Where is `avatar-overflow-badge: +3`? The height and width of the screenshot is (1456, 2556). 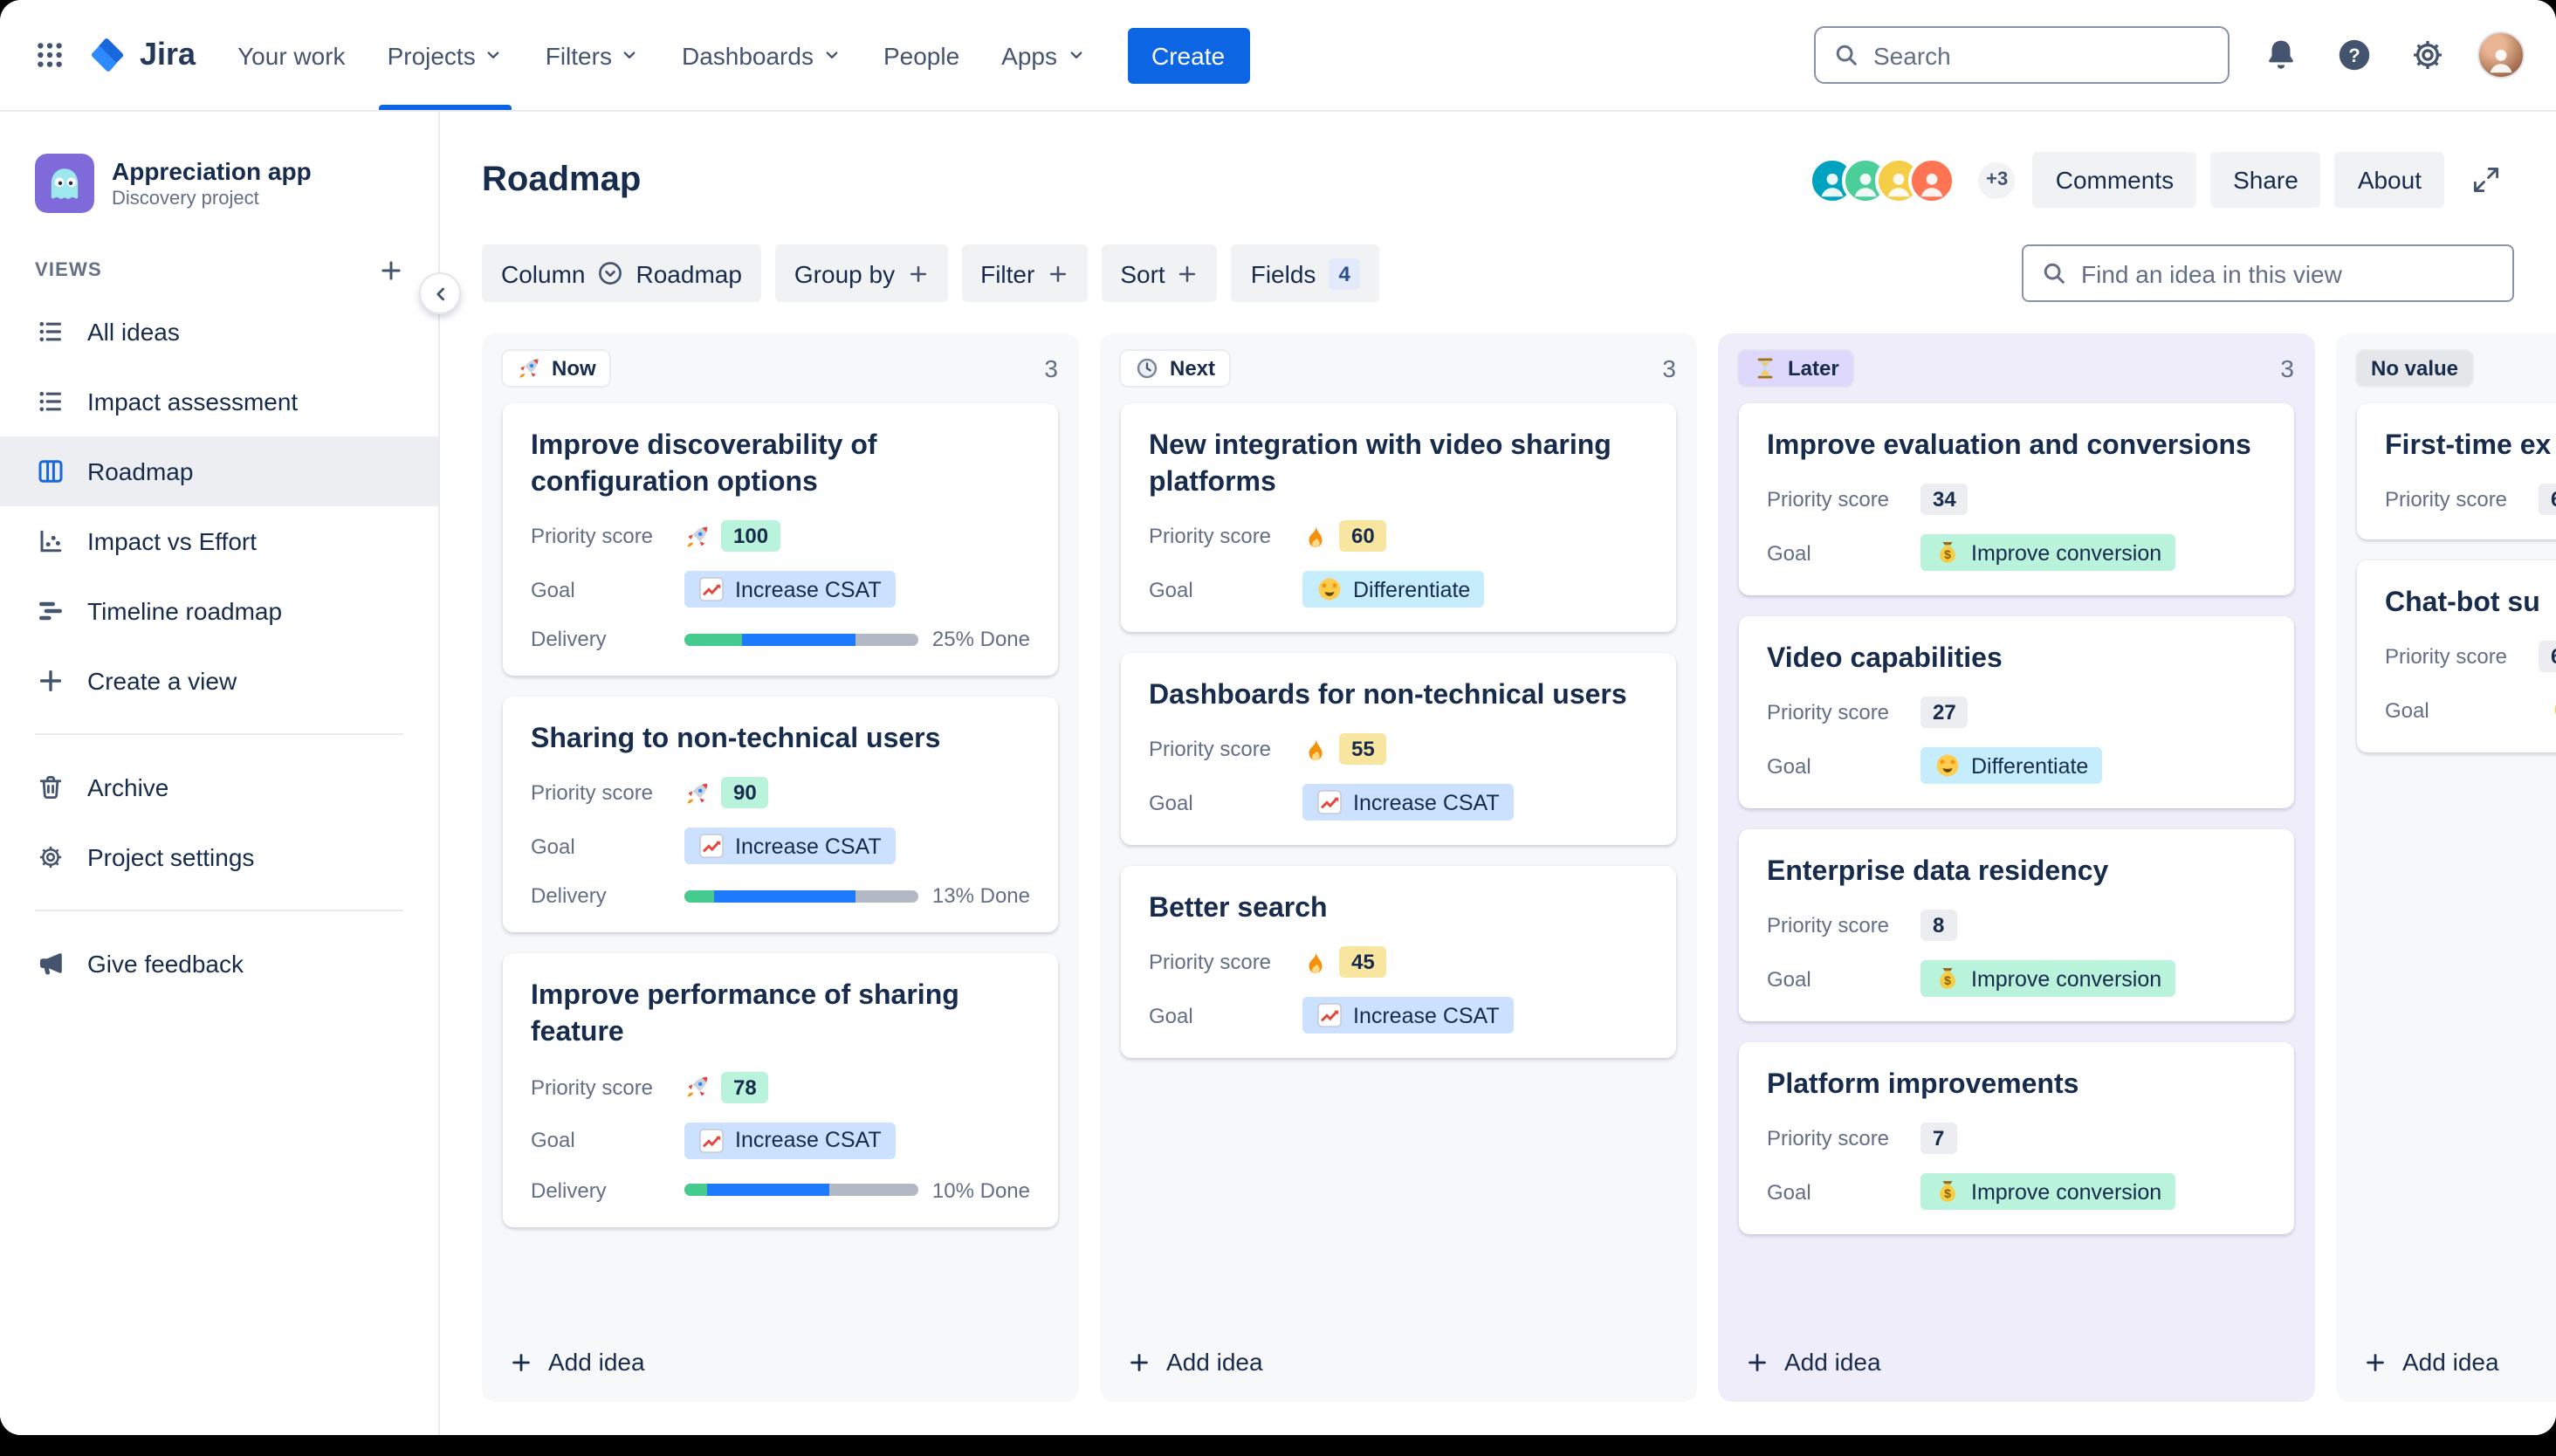 avatar-overflow-badge: +3 is located at coordinates (1997, 180).